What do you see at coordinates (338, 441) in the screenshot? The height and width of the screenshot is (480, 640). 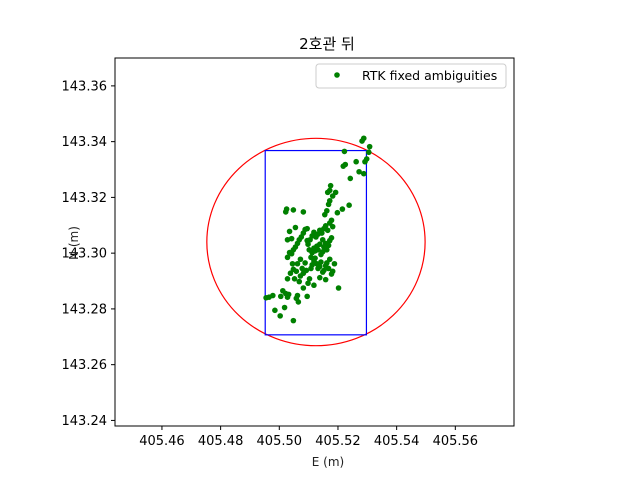 I see `x-tick-label: 405.52` at bounding box center [338, 441].